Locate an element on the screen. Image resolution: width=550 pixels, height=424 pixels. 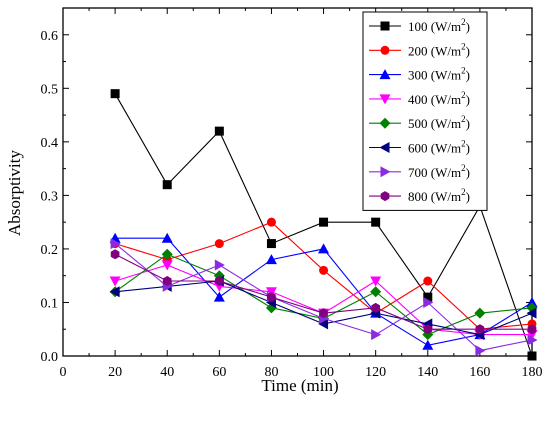
legend-item: 300 (W/m2) is located at coordinates (419, 74).